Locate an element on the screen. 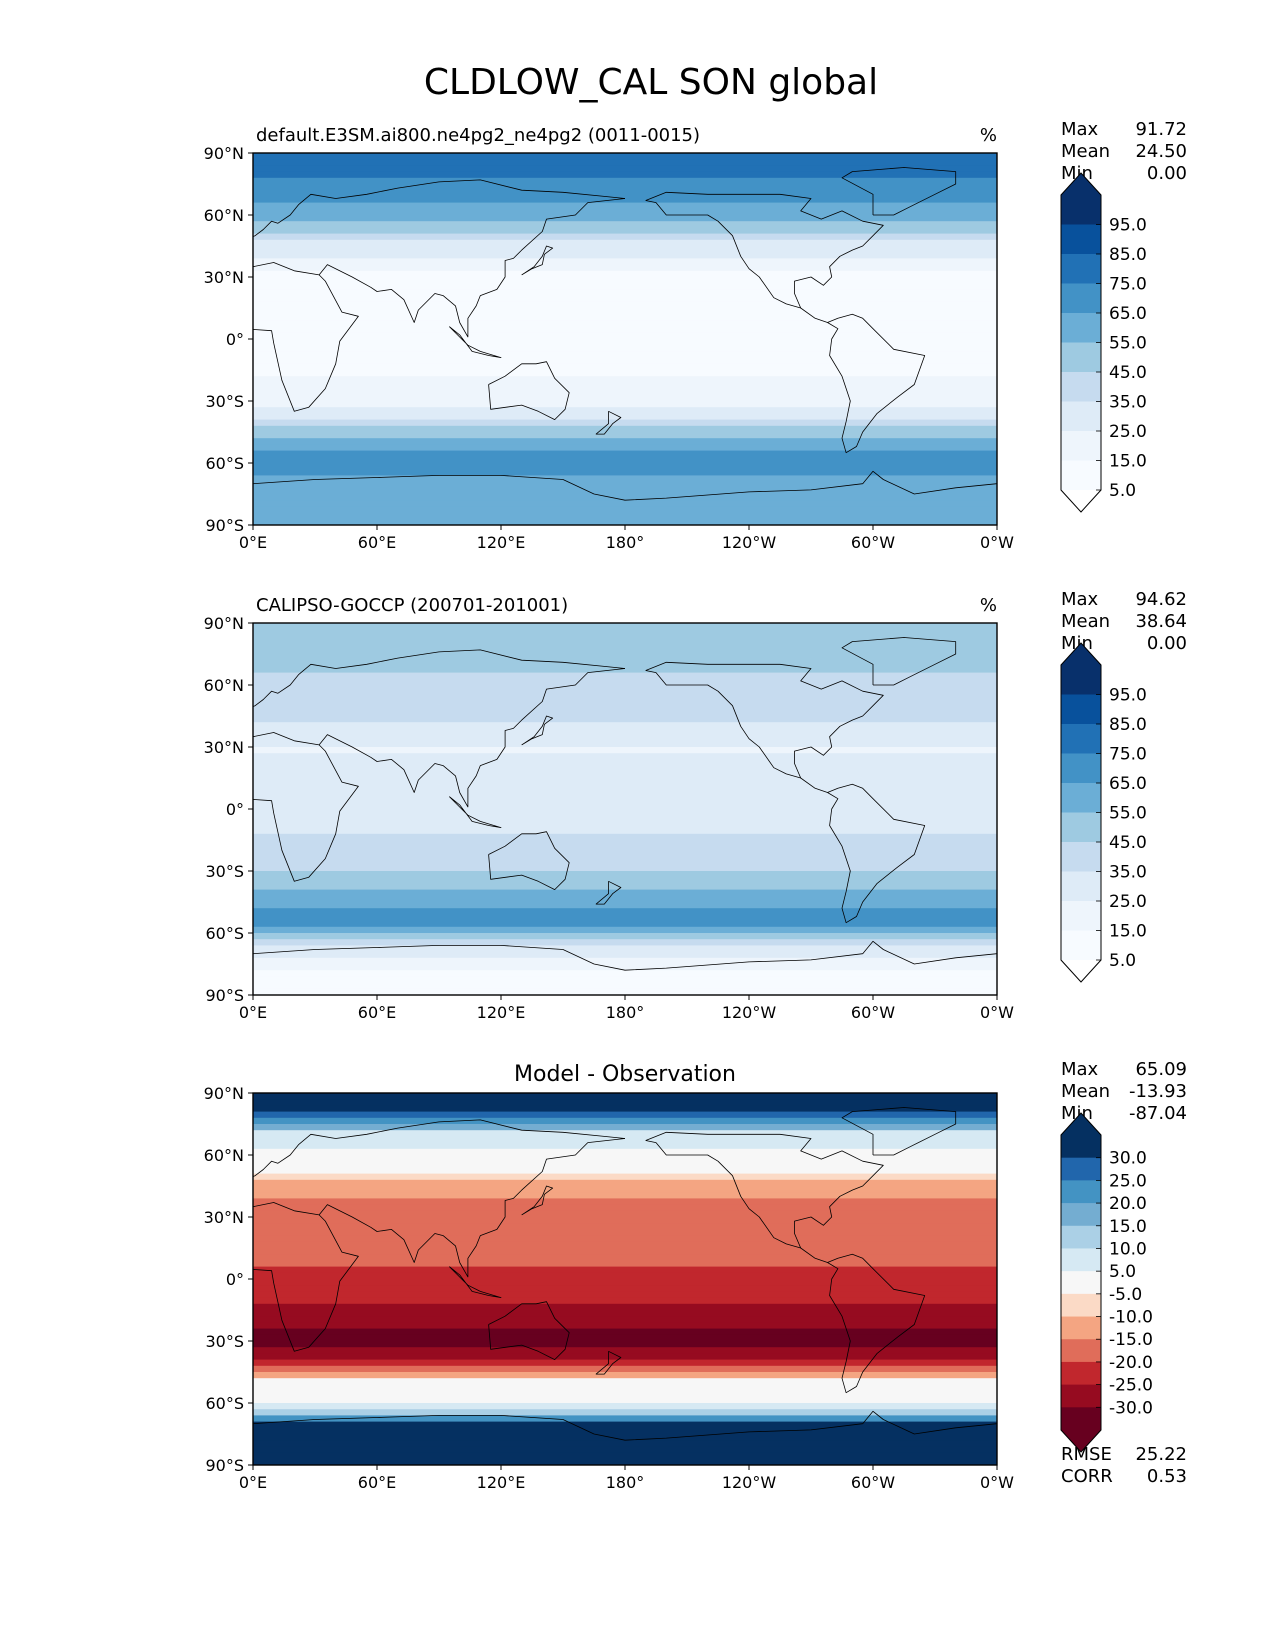 Image resolution: width=1275 pixels, height=1650 pixels. colorbar-label: 35.0 is located at coordinates (1128, 403).